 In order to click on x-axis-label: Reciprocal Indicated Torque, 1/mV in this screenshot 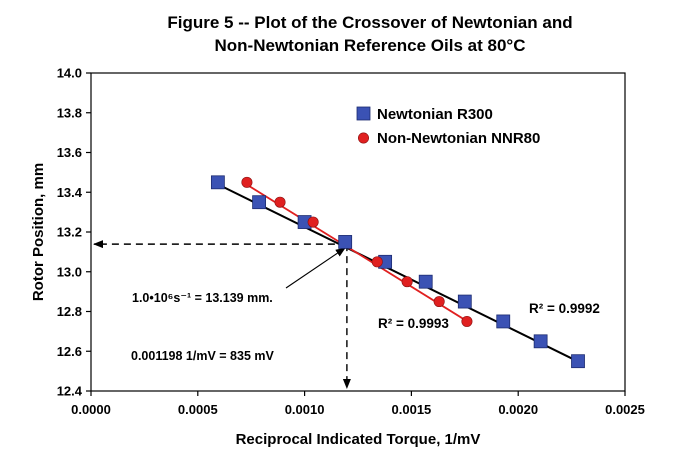, I will do `click(358, 439)`.